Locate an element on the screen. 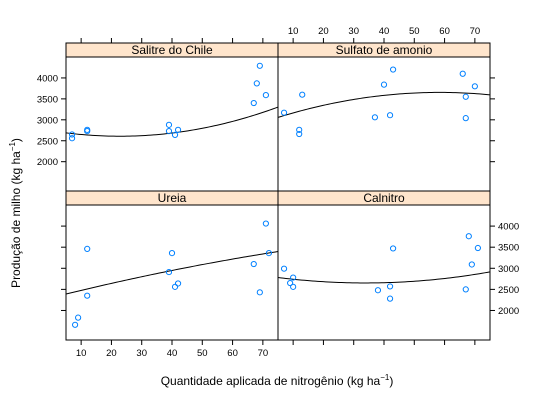  panel-4: Calnitro is located at coordinates (384, 265).